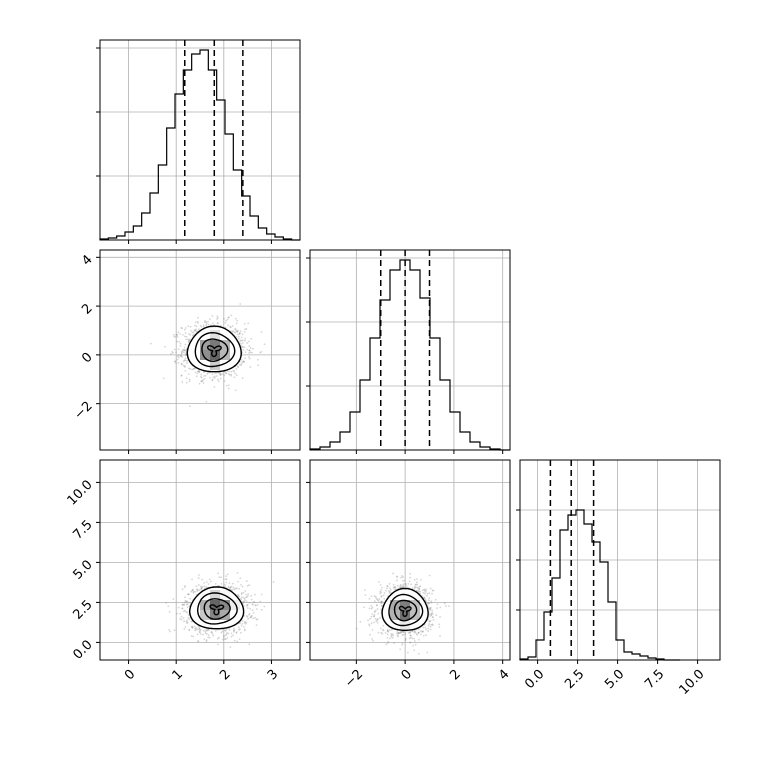 The width and height of the screenshot is (760, 760). I want to click on density-cell, so click(225, 615).